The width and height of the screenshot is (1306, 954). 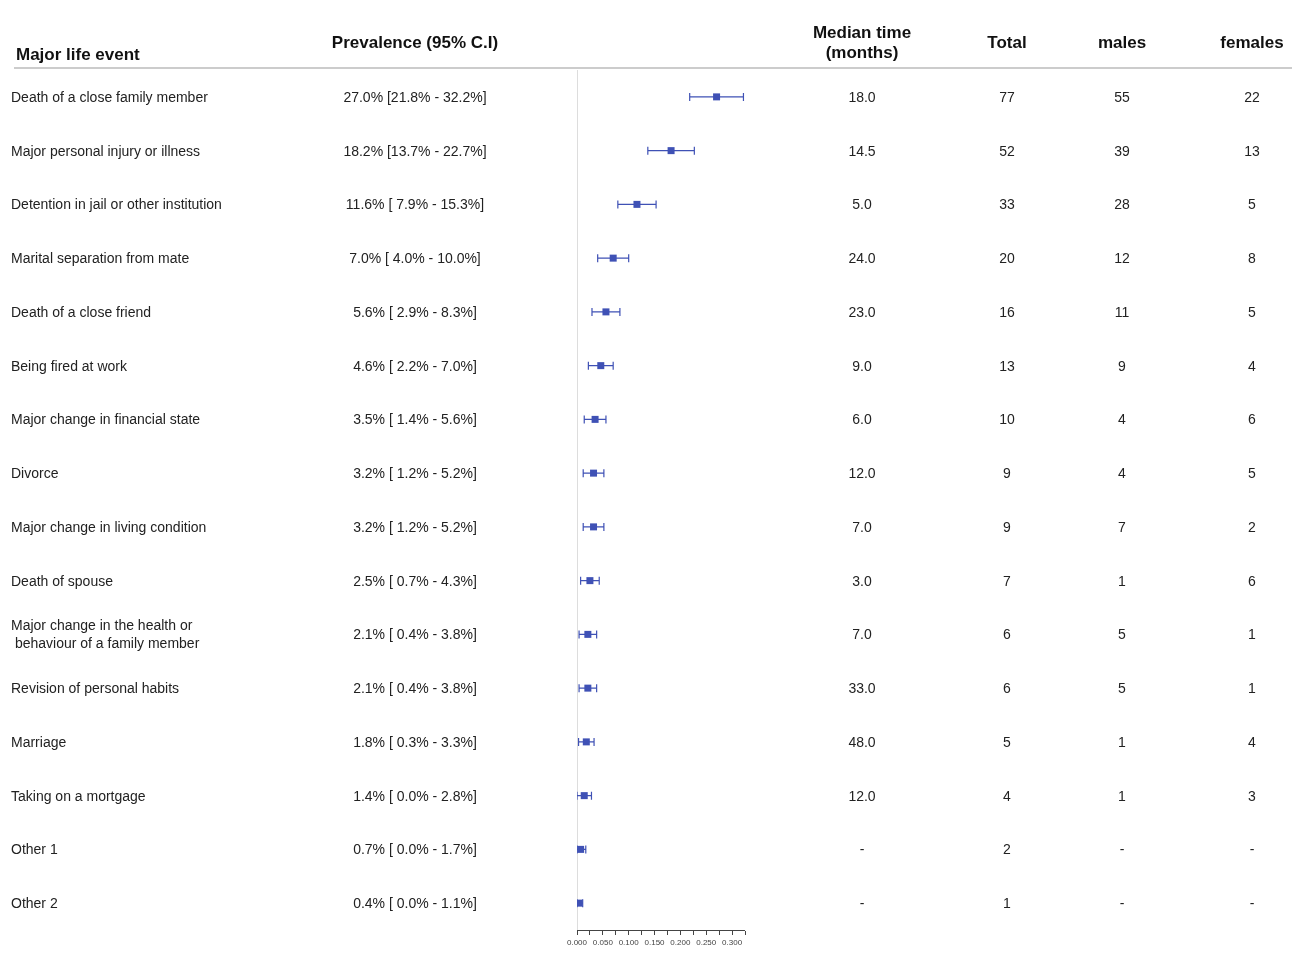 I want to click on x-tick-label: 0.150, so click(x=655, y=942).